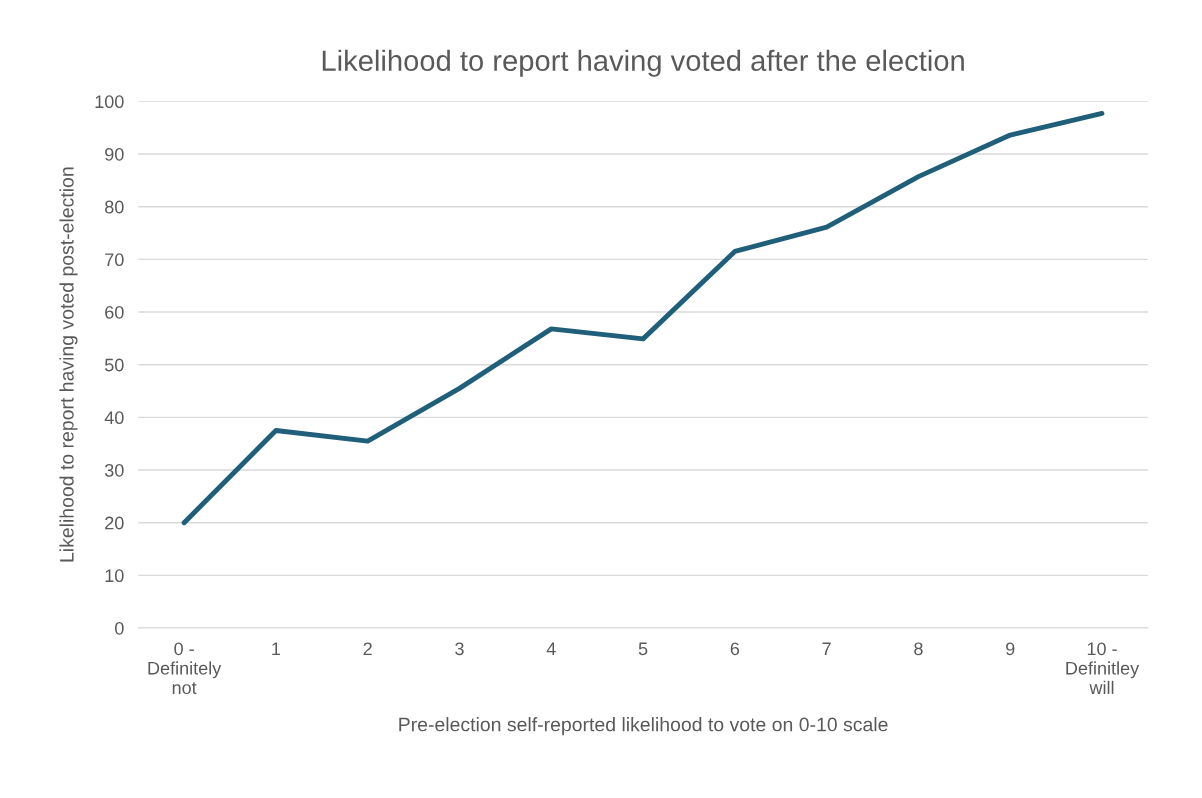 Image resolution: width=1202 pixels, height=798 pixels. Describe the element at coordinates (735, 649) in the screenshot. I see `x-tick-label: 6` at that location.